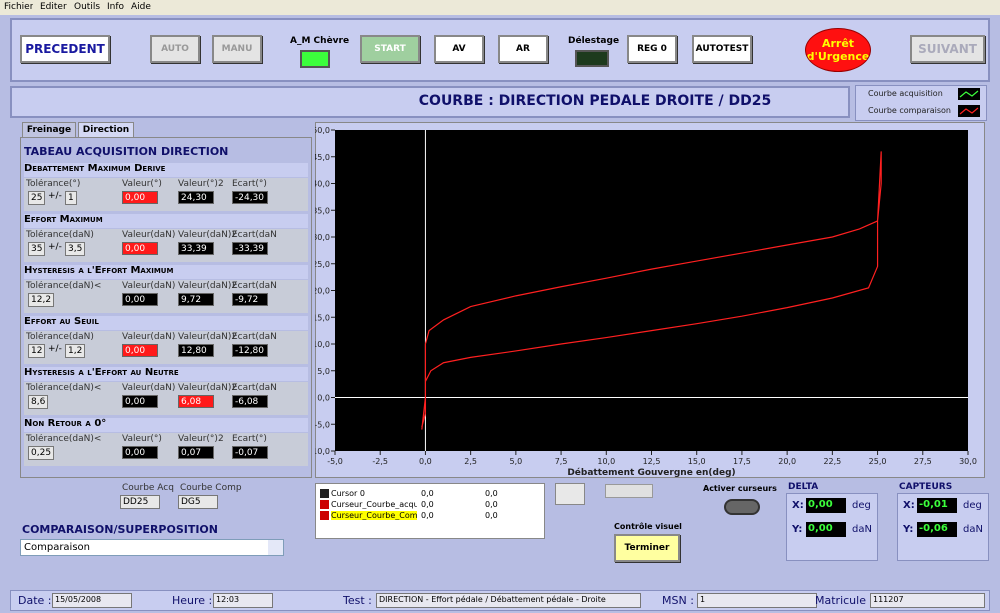  I want to click on cursor-x: 0,0, so click(427, 515).